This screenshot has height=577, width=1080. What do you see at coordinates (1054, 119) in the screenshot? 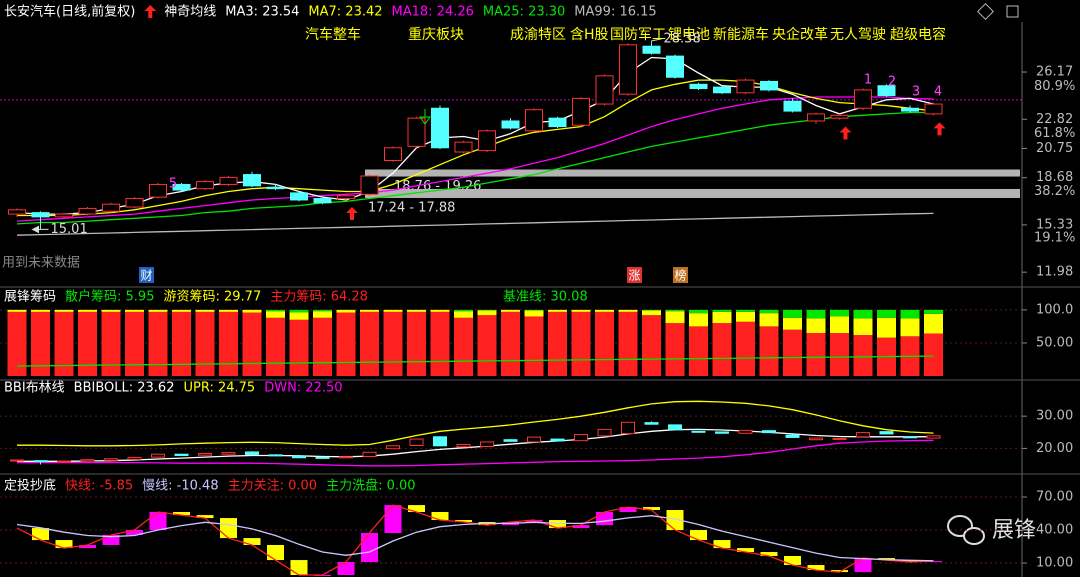
I see `y-tick-label: 22.82` at bounding box center [1054, 119].